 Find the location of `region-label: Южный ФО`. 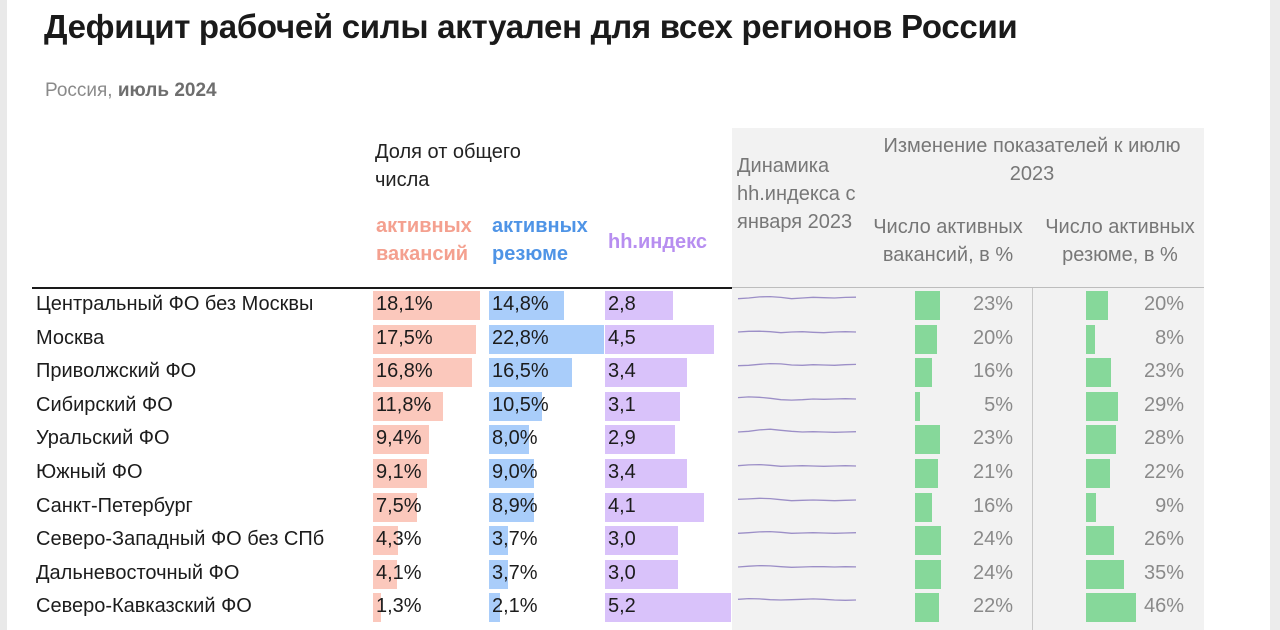

region-label: Южный ФО is located at coordinates (89, 472).